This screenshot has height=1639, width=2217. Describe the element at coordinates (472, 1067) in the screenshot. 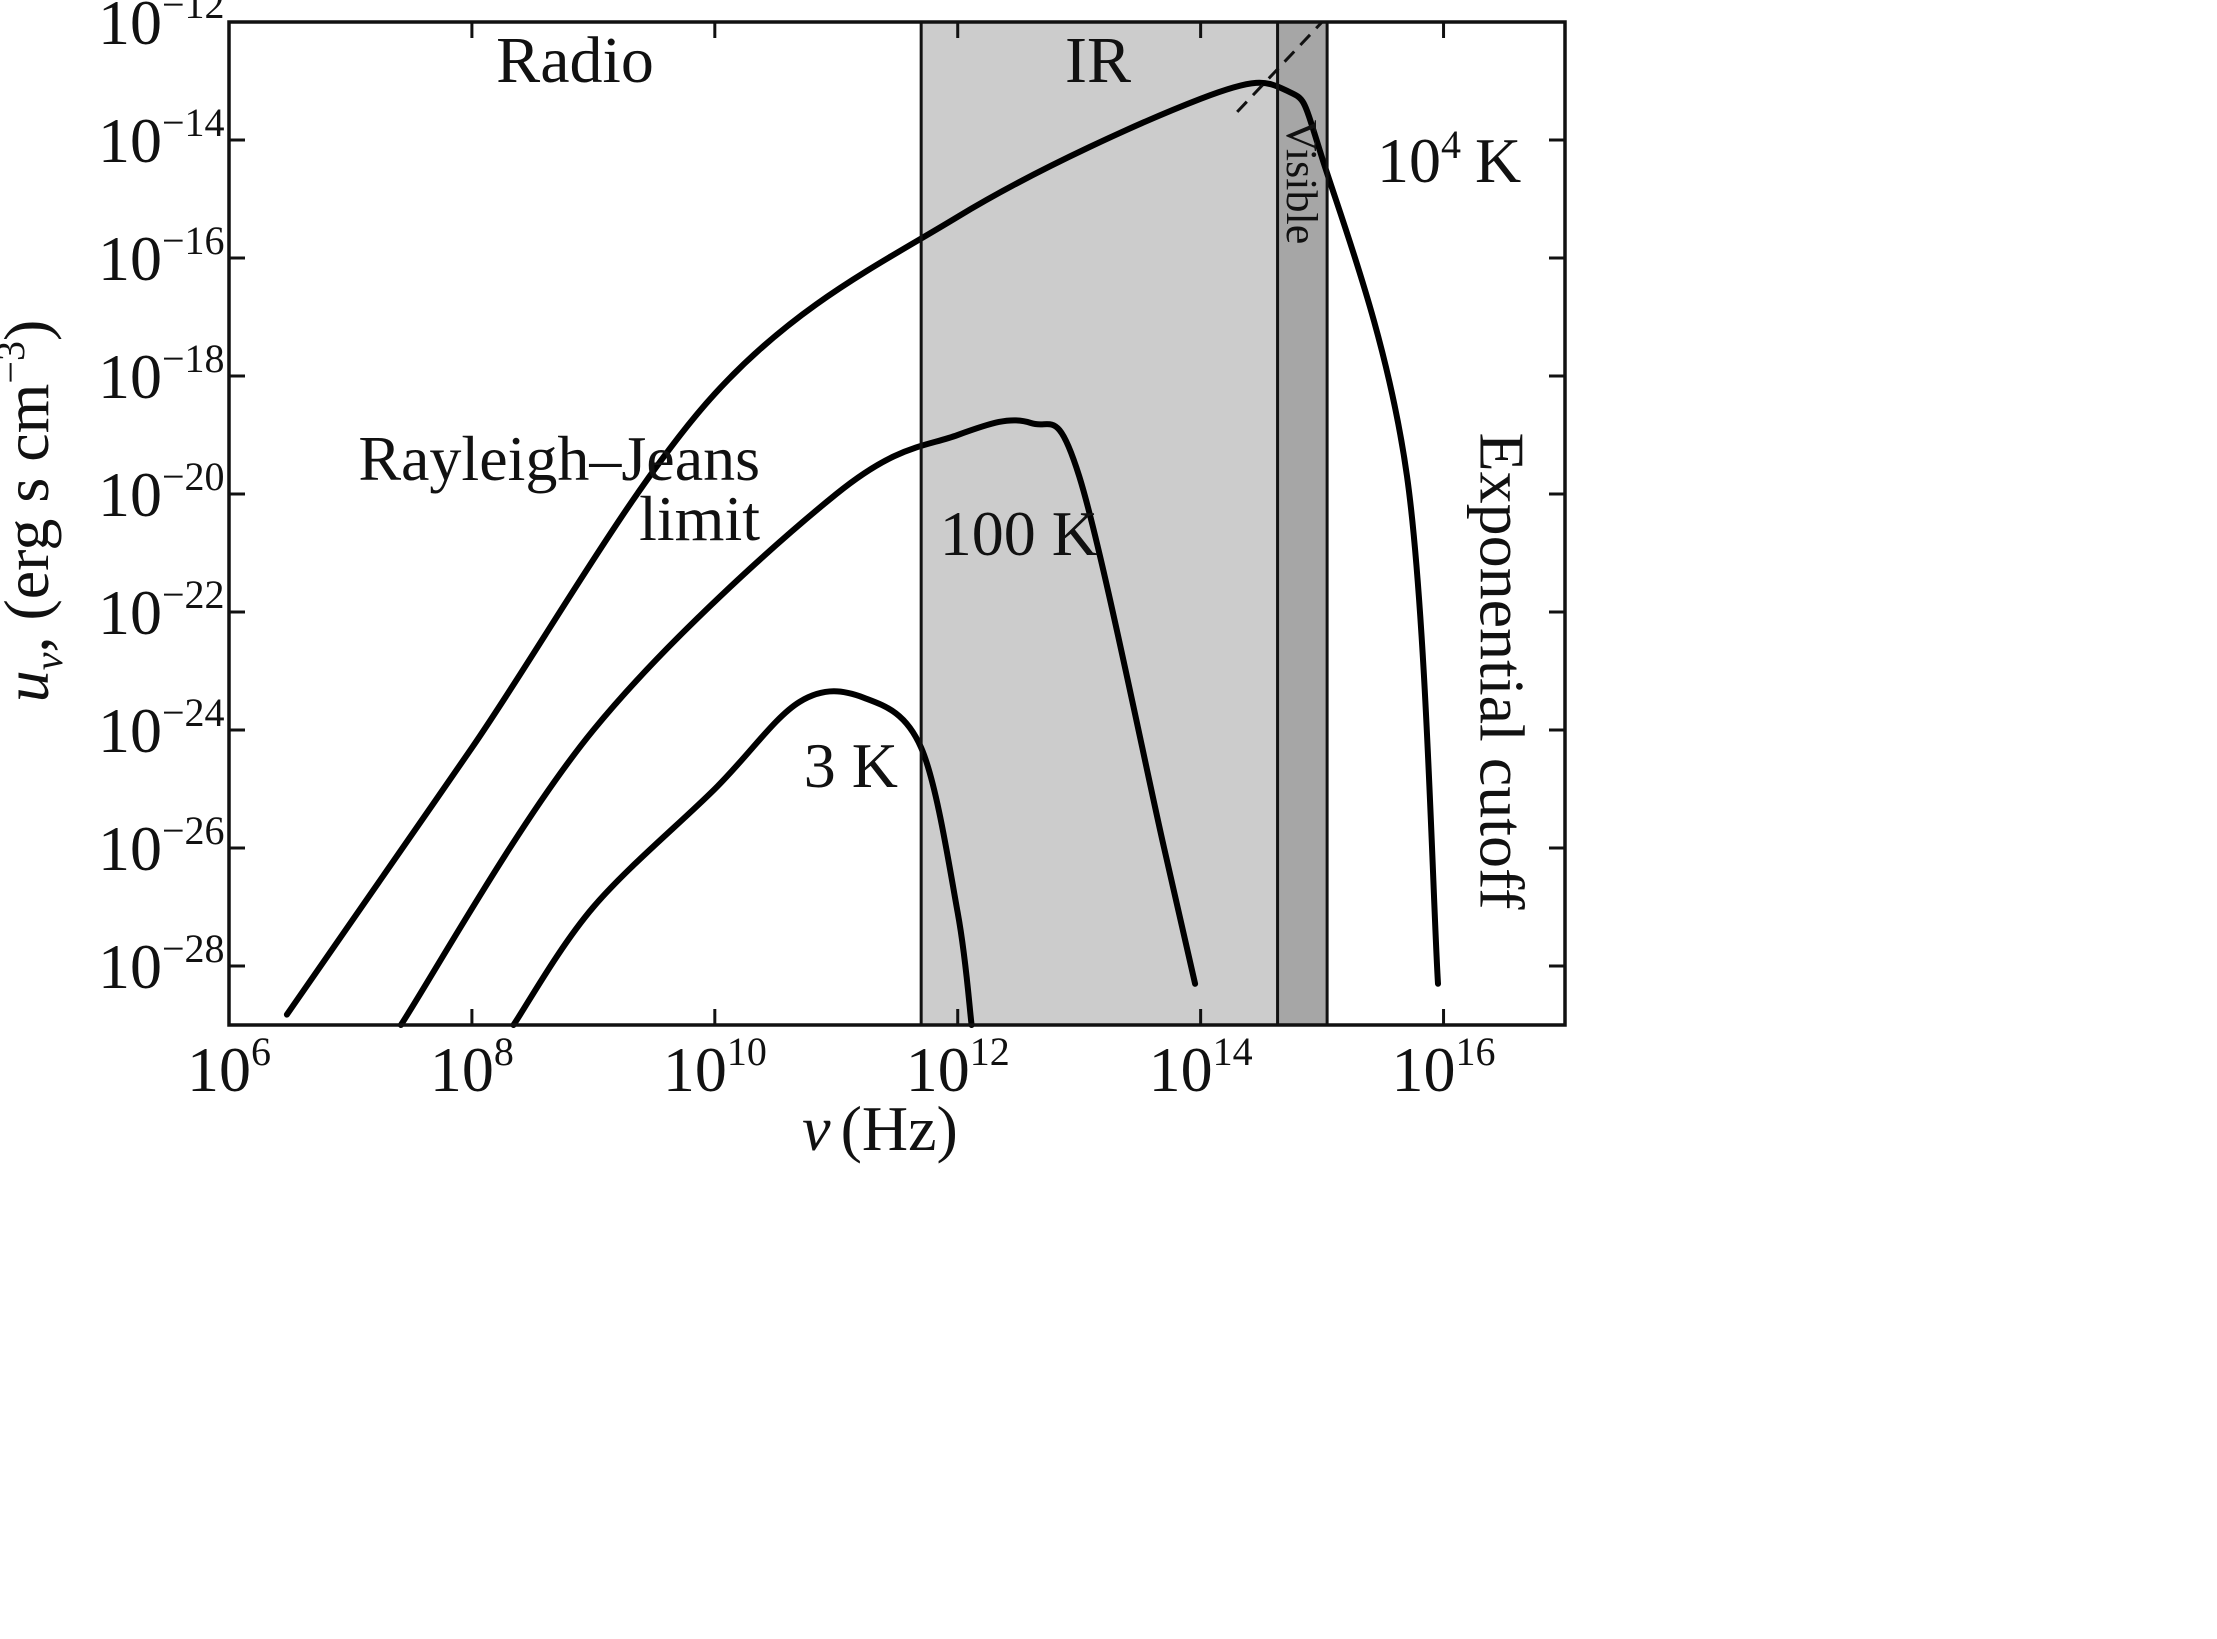

I see `x-tick-label: 10⁸` at that location.